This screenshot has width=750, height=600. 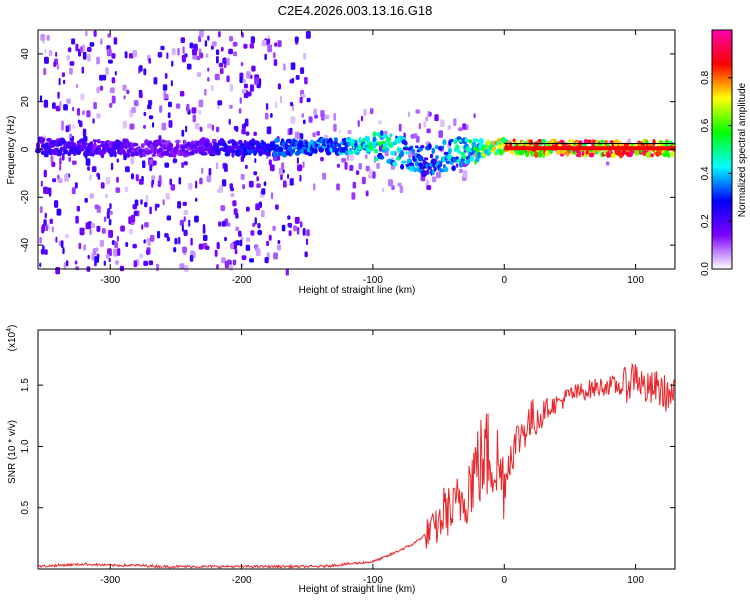 What do you see at coordinates (12, 338) in the screenshot?
I see `snr-y-multiplier: (x104)` at bounding box center [12, 338].